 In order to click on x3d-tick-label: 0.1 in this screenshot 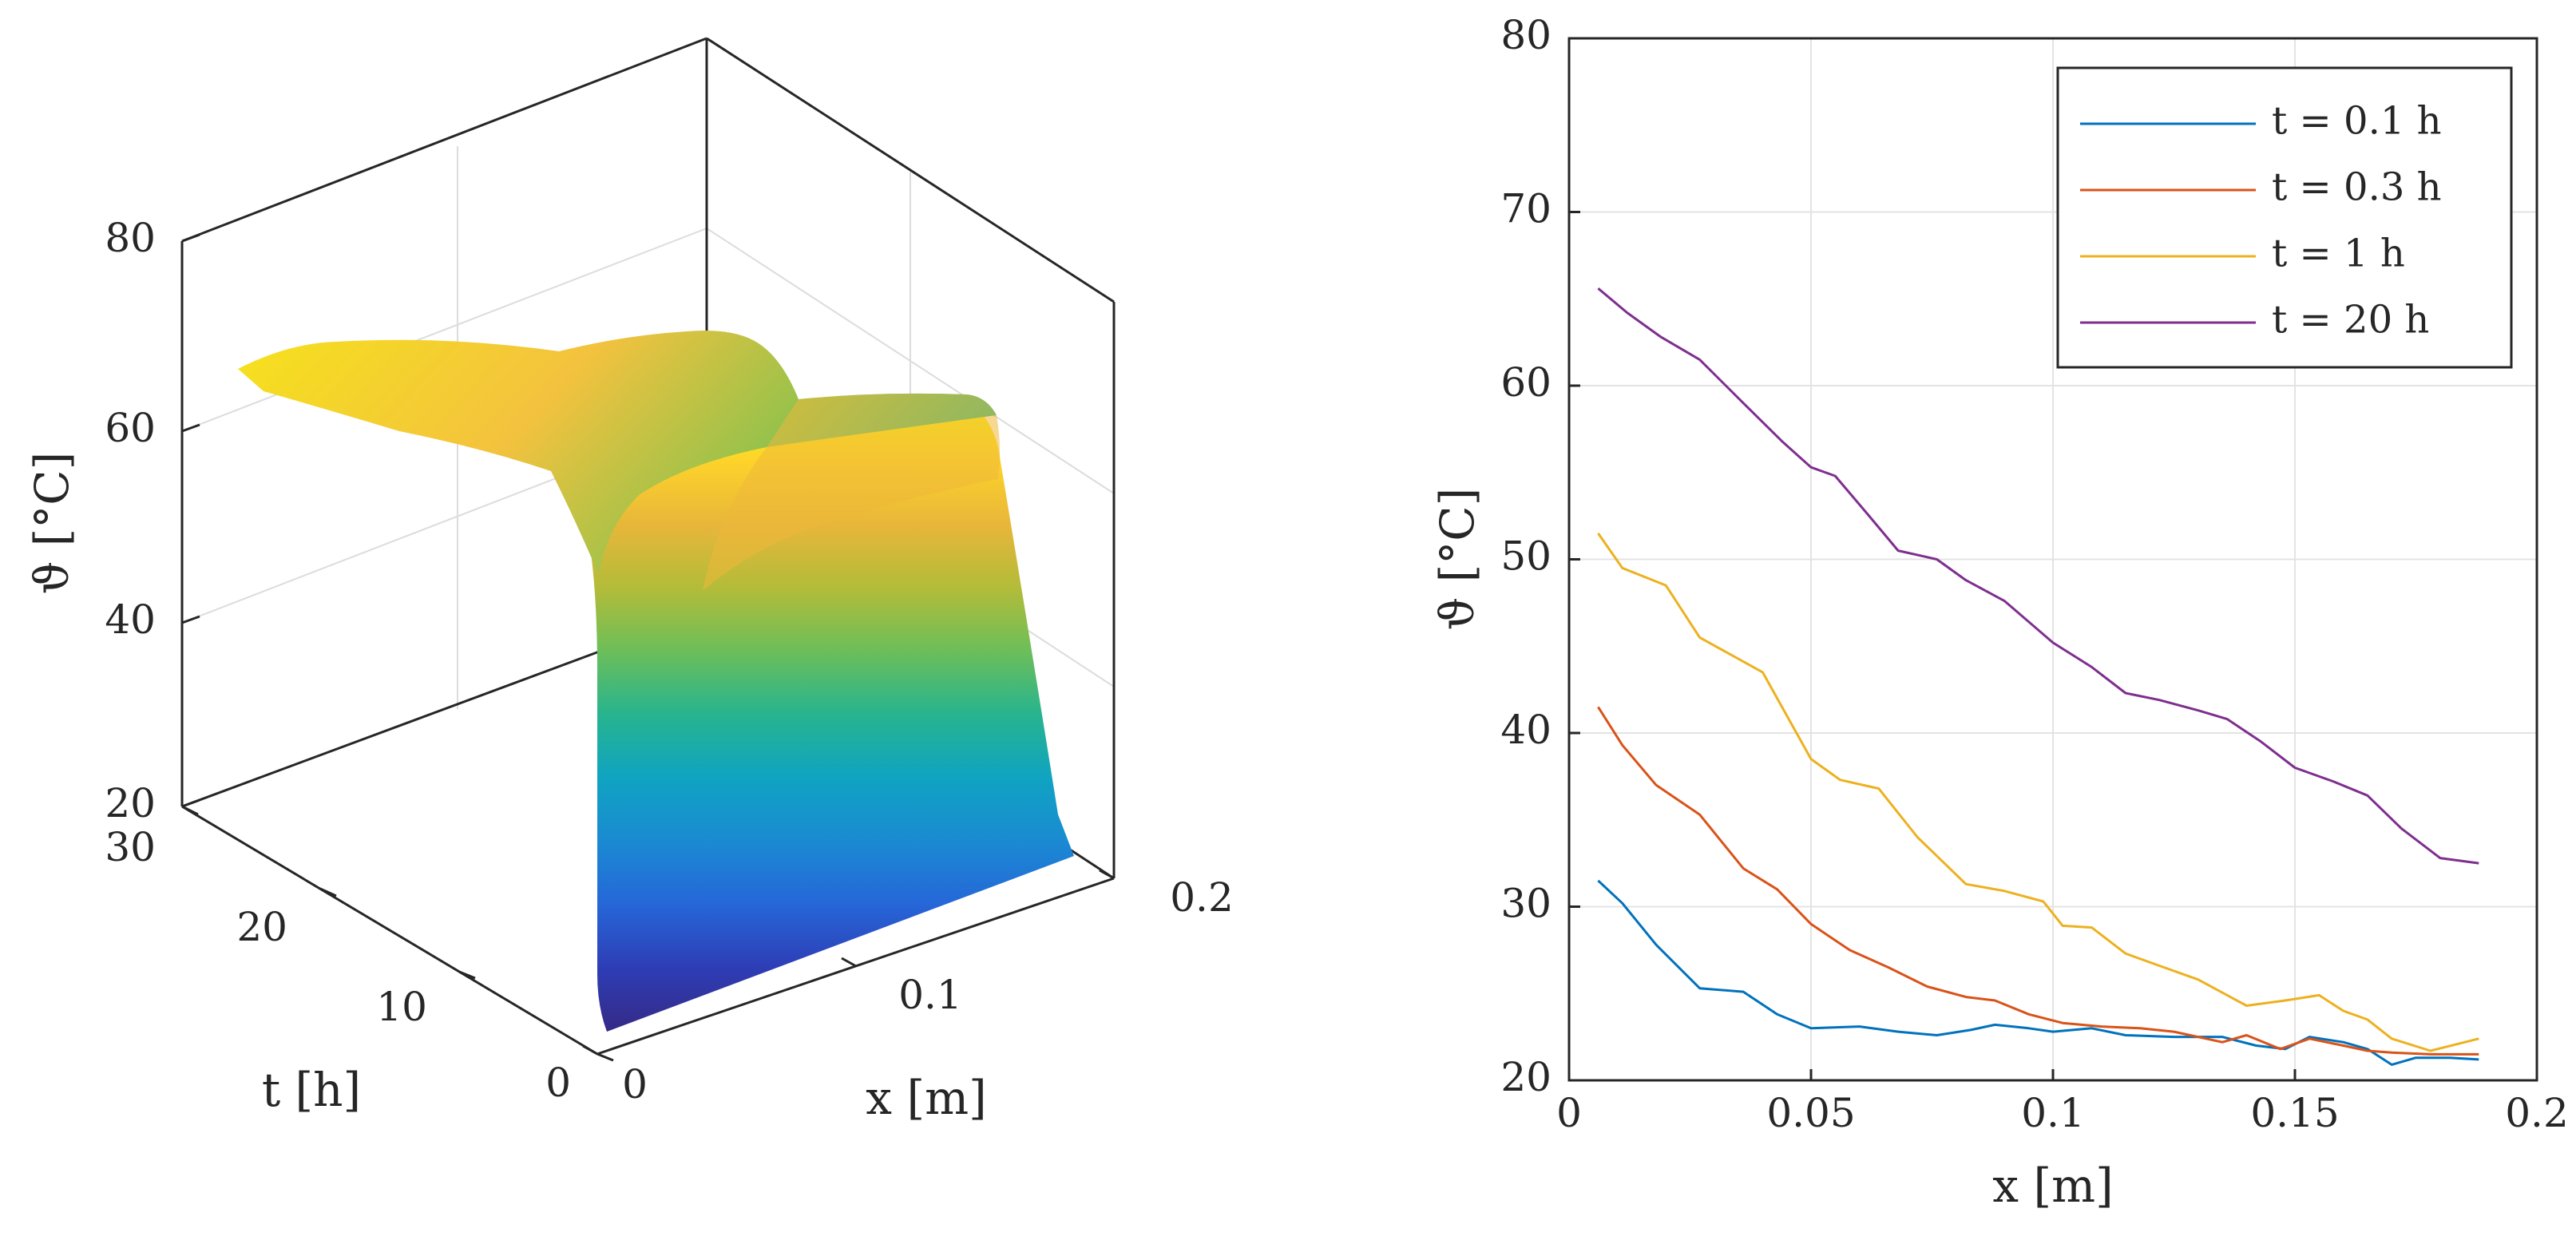, I will do `click(930, 995)`.